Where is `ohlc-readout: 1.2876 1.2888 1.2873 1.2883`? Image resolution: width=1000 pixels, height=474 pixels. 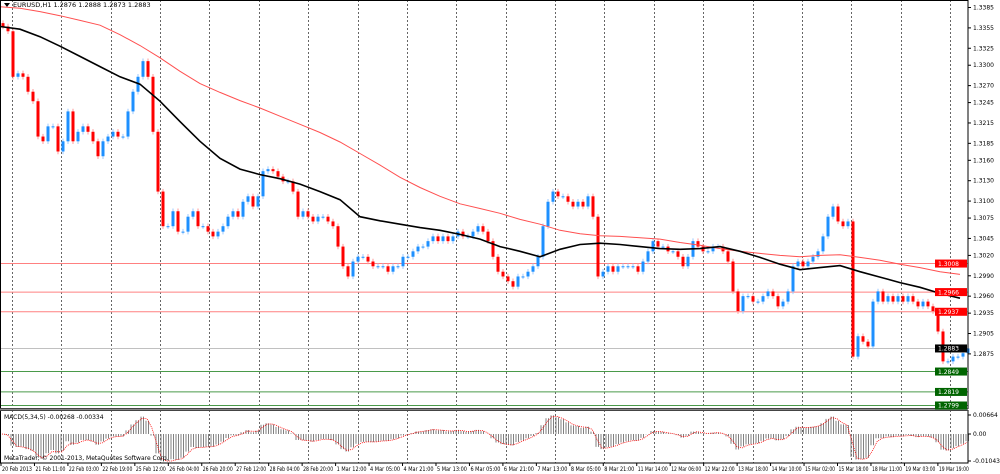 ohlc-readout: 1.2876 1.2888 1.2873 1.2883 is located at coordinates (102, 5).